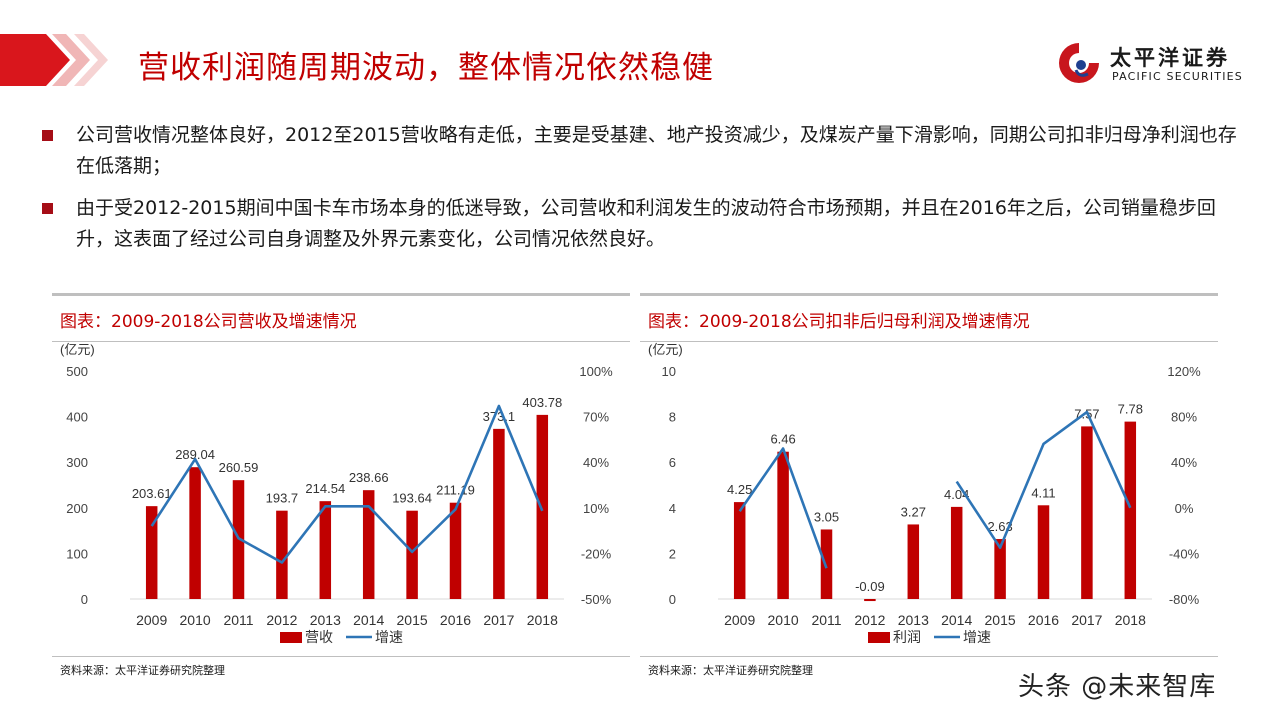 The width and height of the screenshot is (1280, 720). I want to click on x-tick-label: 2018, so click(1130, 620).